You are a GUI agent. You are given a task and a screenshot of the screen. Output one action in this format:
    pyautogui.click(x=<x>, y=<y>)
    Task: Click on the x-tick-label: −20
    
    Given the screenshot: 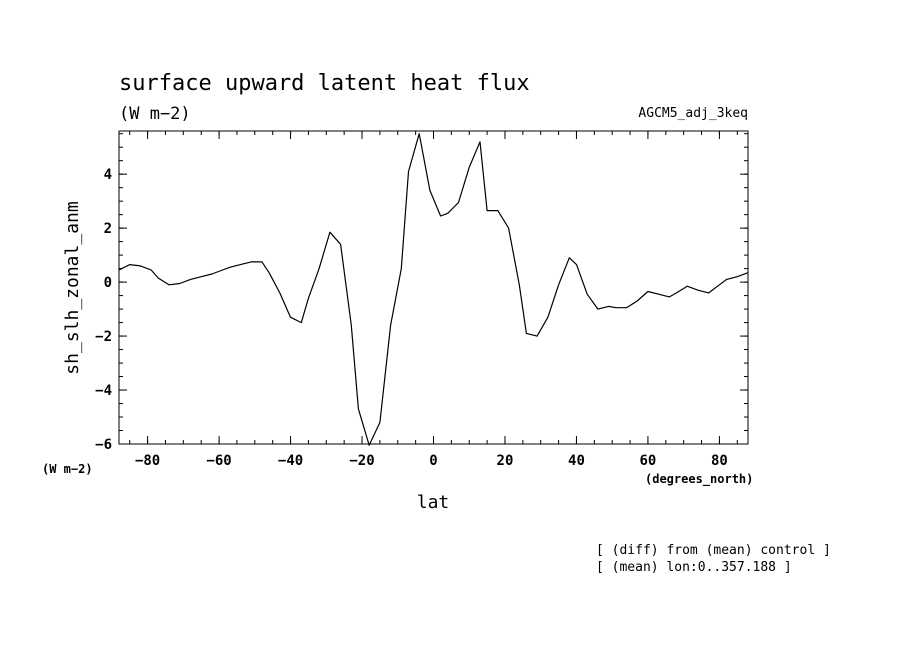 What is the action you would take?
    pyautogui.click(x=361, y=461)
    